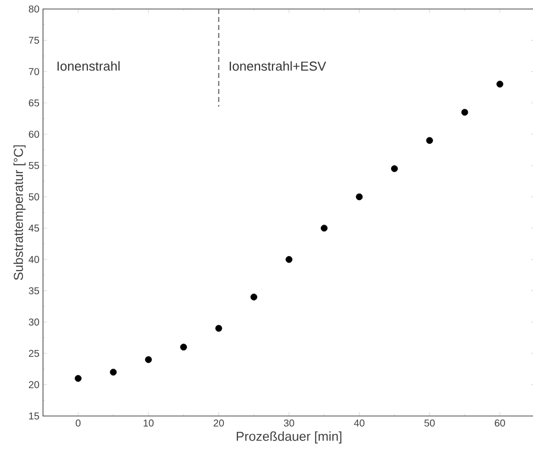  I want to click on y-tick-label: 70, so click(34, 72).